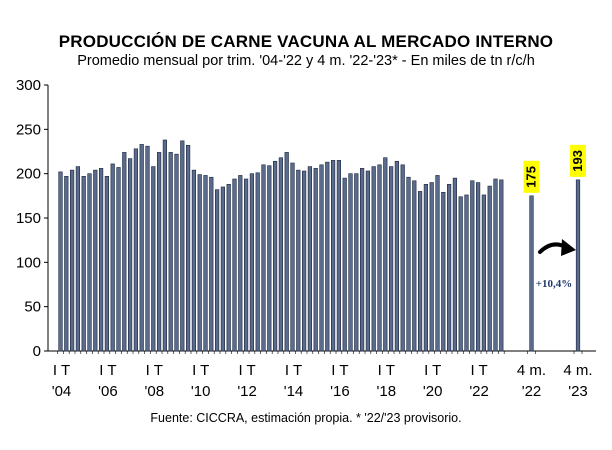 This screenshot has height=450, width=612. Describe the element at coordinates (62, 391) in the screenshot. I see `x-tick-label: '04` at that location.